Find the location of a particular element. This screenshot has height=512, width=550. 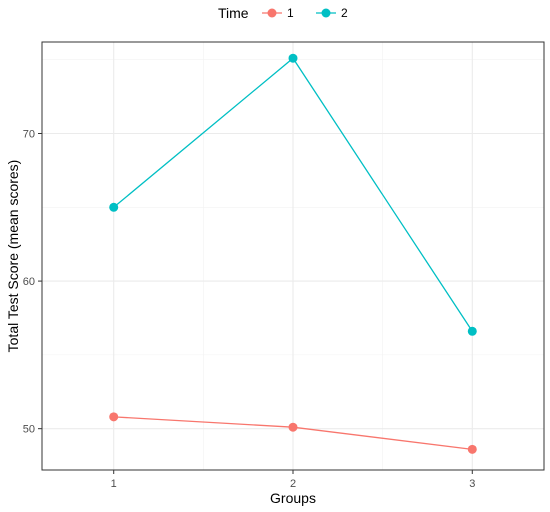

x-axis-title: Groups is located at coordinates (293, 498).